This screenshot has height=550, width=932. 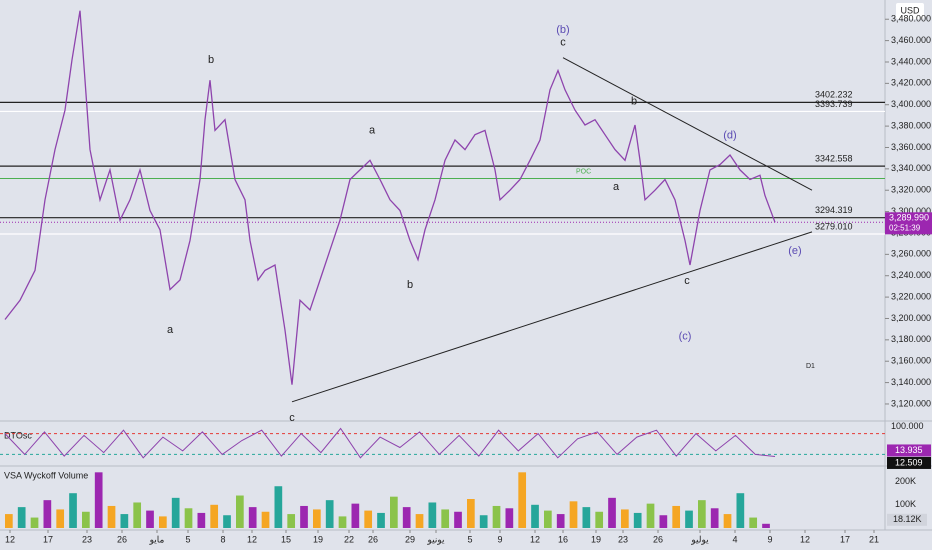 I want to click on osc-tick-label: 100.000, so click(x=907, y=426).